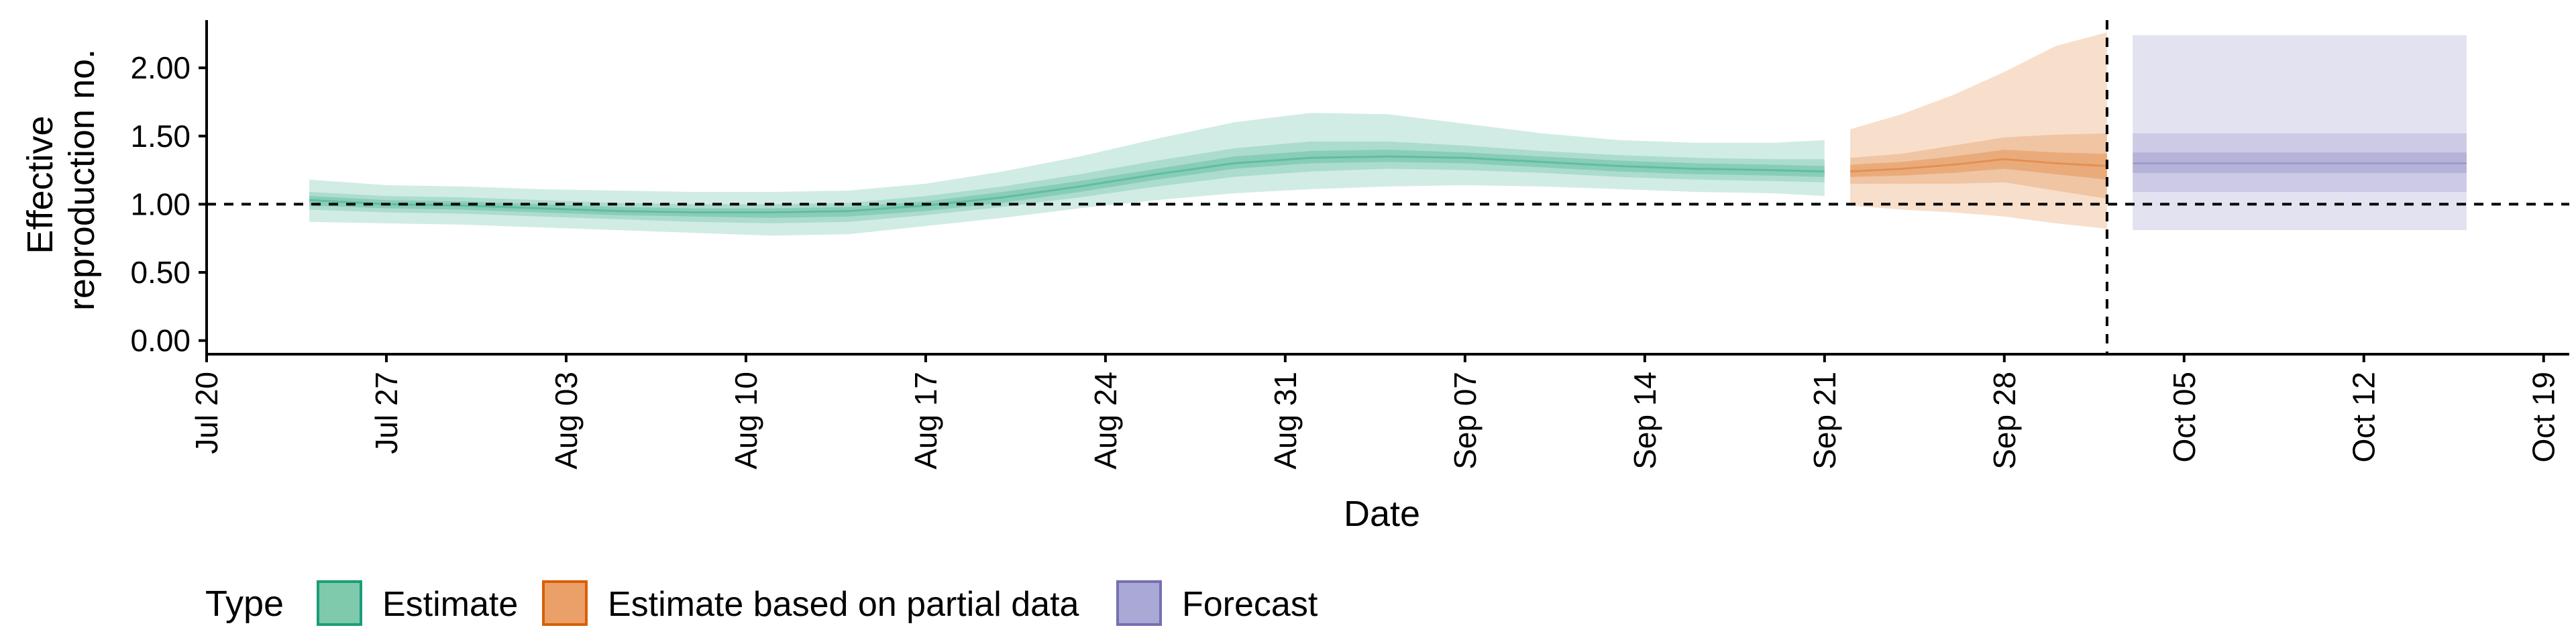 This screenshot has height=644, width=2576. I want to click on legend-key-partial-data, so click(565, 603).